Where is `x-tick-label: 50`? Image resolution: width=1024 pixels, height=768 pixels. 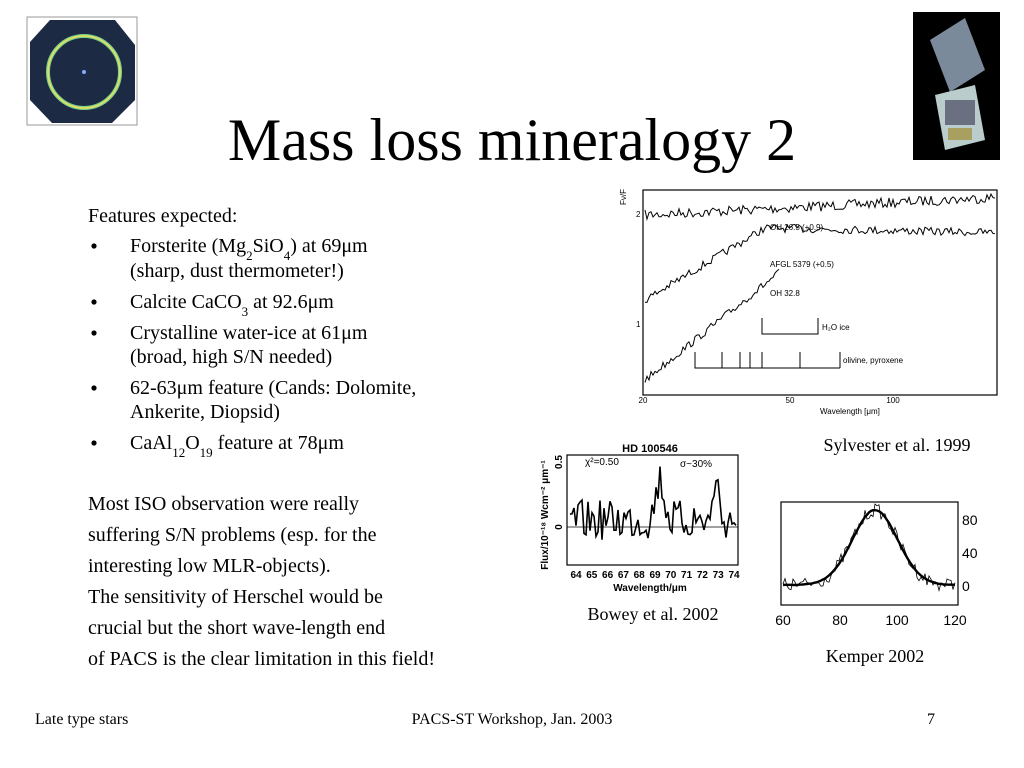 x-tick-label: 50 is located at coordinates (790, 400).